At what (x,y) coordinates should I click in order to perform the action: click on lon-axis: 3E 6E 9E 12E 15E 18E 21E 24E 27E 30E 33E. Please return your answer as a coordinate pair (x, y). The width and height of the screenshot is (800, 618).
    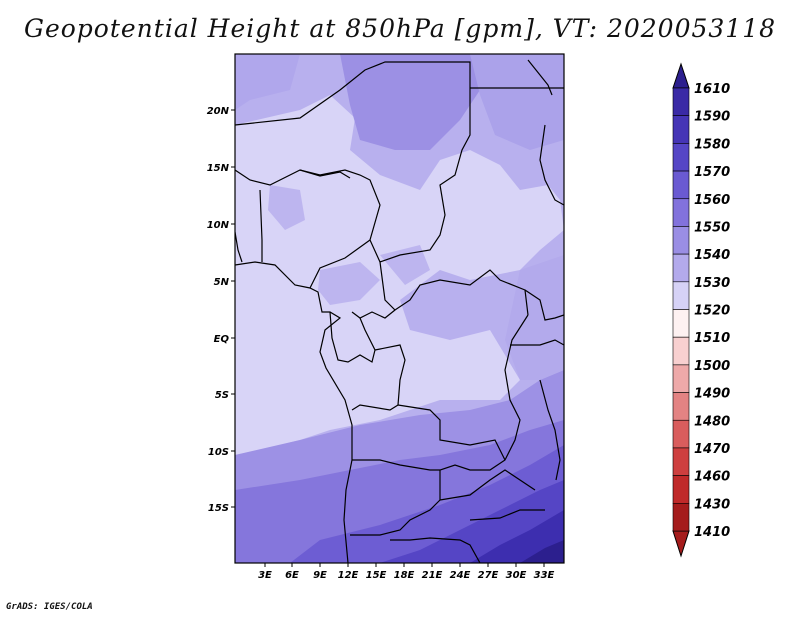
    Looking at the image, I should click on (406, 572).